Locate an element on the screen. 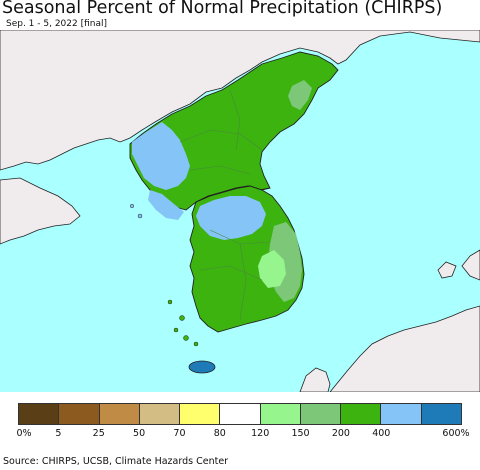  wet-area-central is located at coordinates (231, 218).